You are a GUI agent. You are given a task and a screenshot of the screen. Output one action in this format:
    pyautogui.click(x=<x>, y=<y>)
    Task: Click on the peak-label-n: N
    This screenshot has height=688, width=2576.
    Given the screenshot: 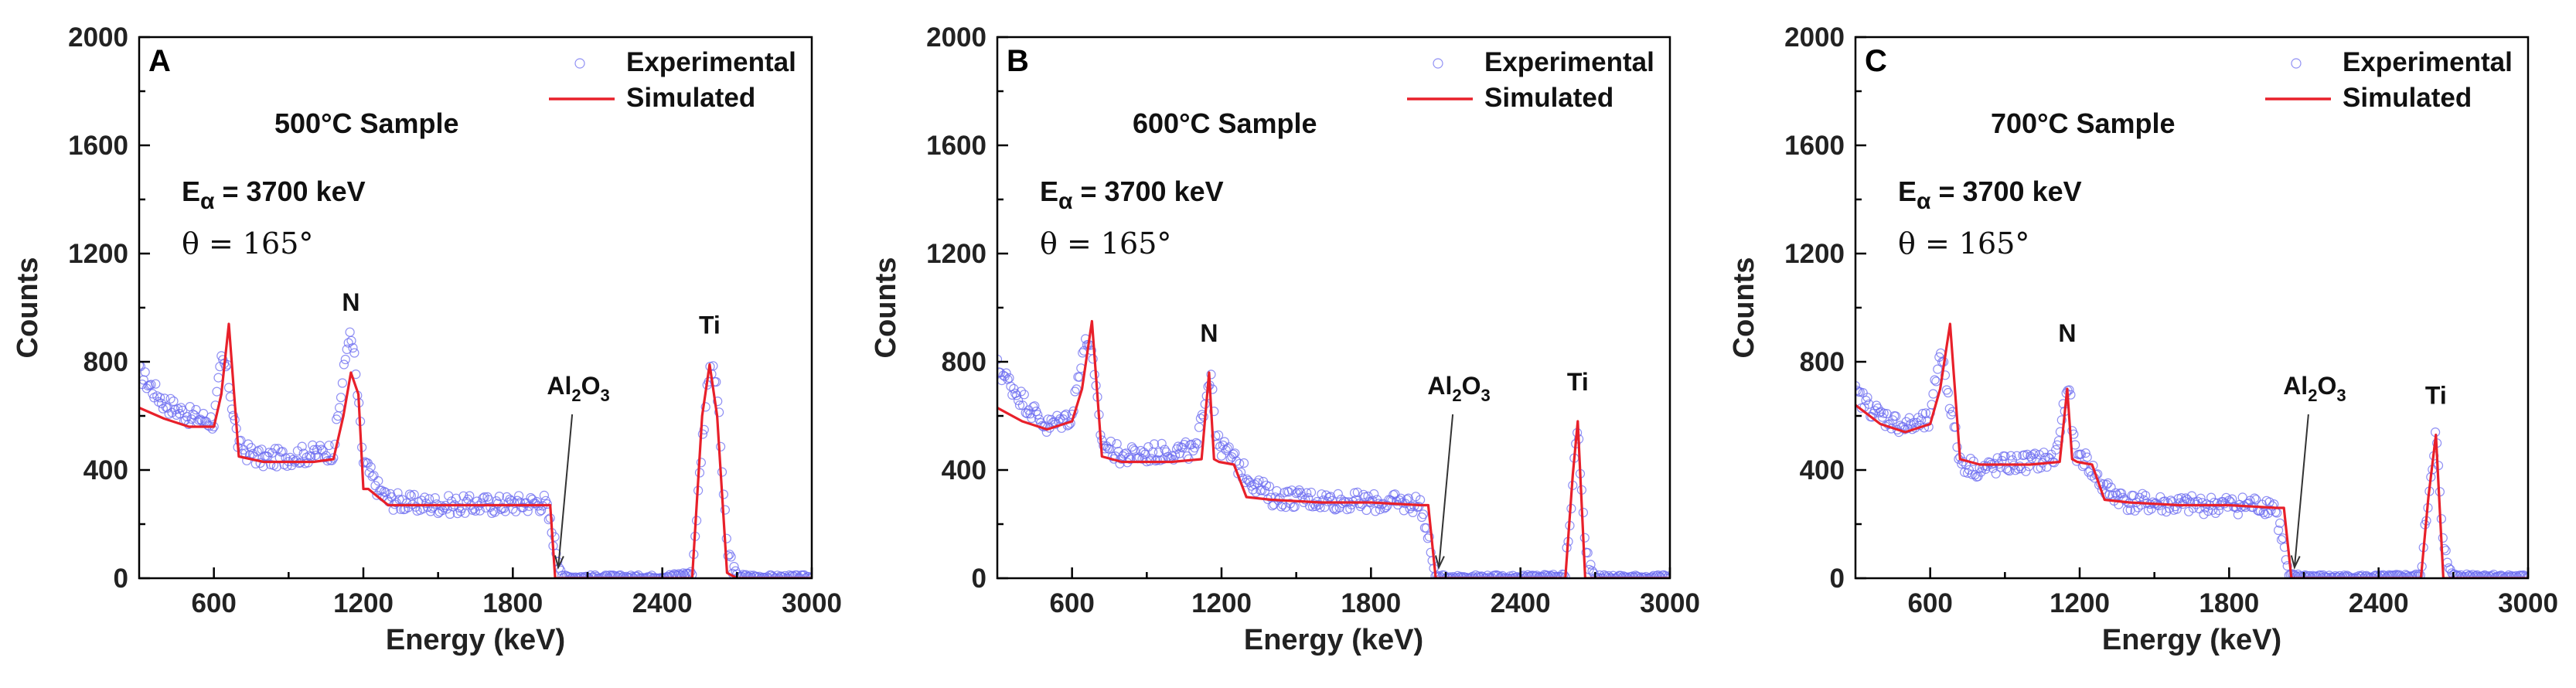 What is the action you would take?
    pyautogui.click(x=1209, y=333)
    